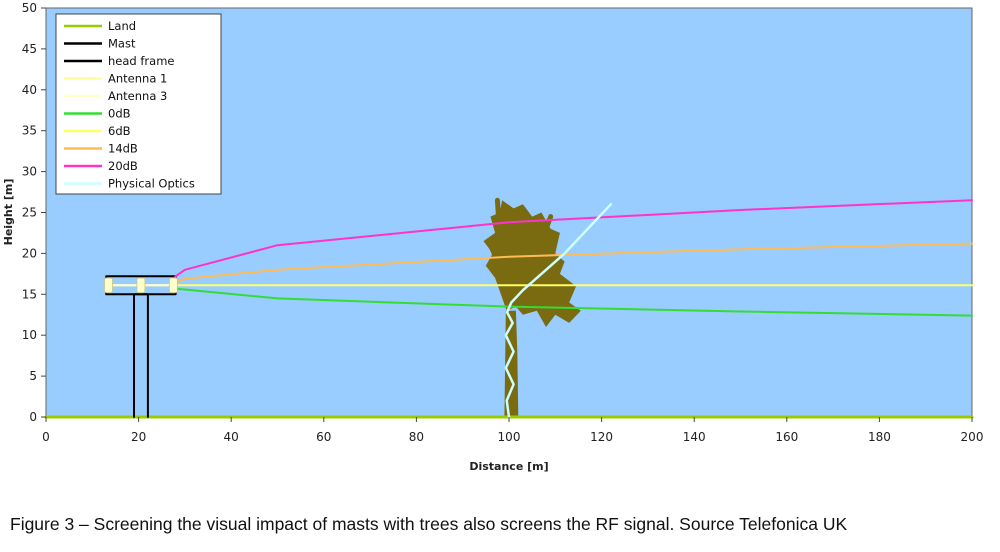  What do you see at coordinates (694, 437) in the screenshot?
I see `x-tick-label-7: 140` at bounding box center [694, 437].